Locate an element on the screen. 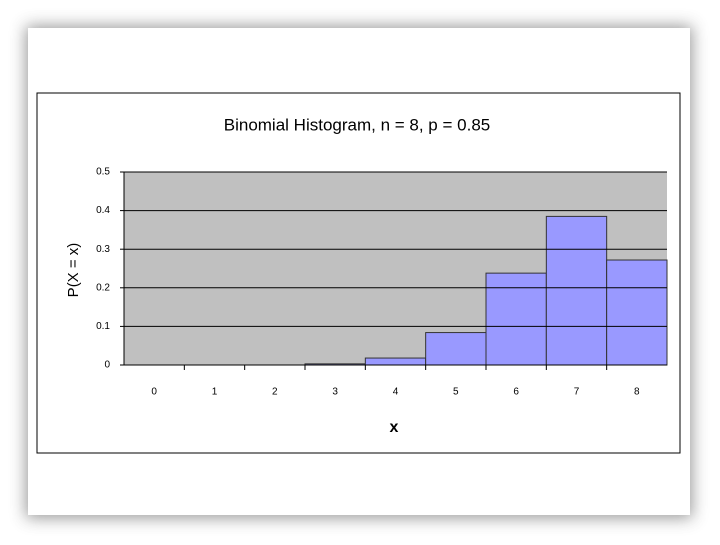 The image size is (720, 545). x-tick-label: 7 is located at coordinates (577, 392).